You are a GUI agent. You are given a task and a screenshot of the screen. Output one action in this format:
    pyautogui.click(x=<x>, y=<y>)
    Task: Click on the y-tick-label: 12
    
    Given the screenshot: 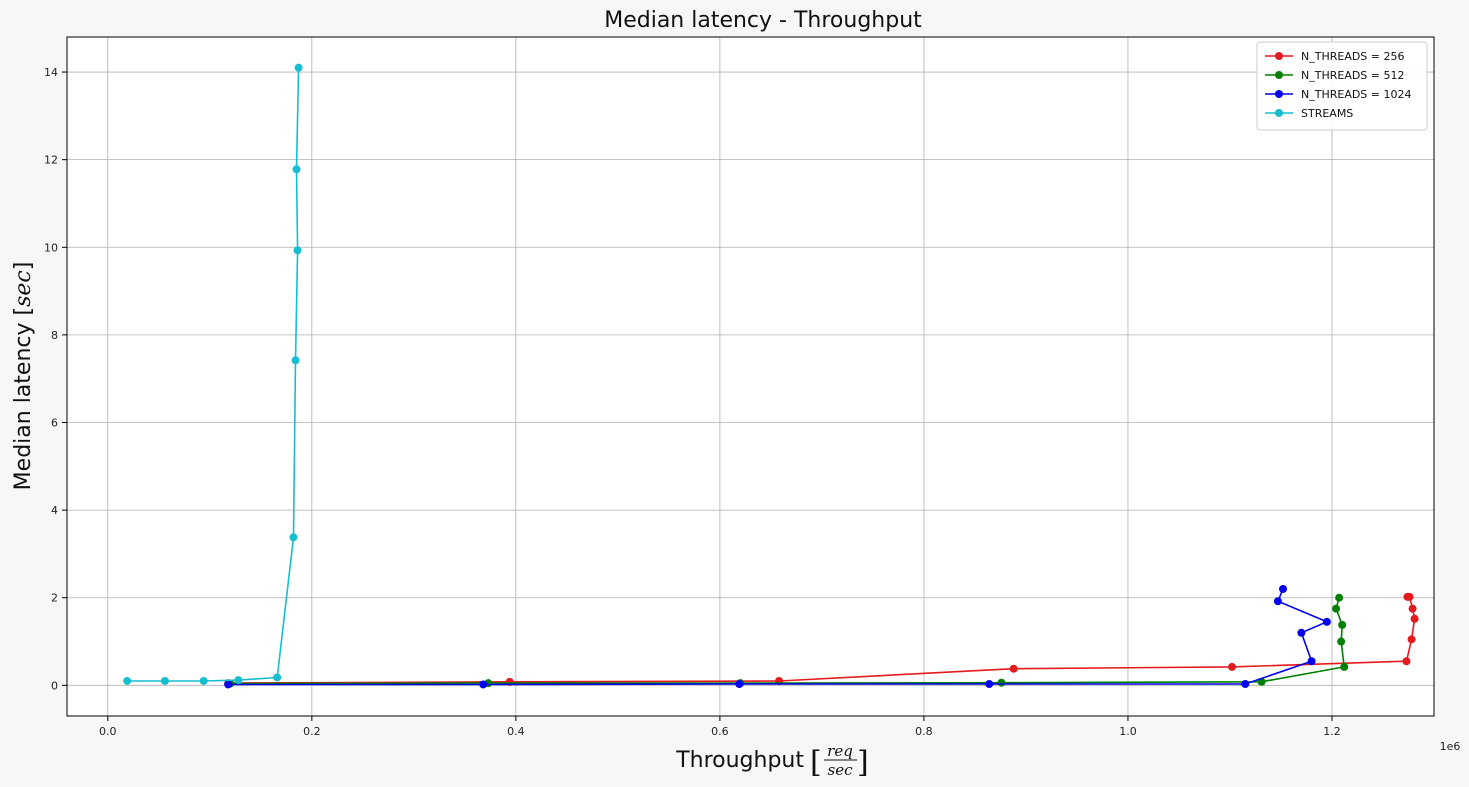 What is the action you would take?
    pyautogui.click(x=51, y=160)
    